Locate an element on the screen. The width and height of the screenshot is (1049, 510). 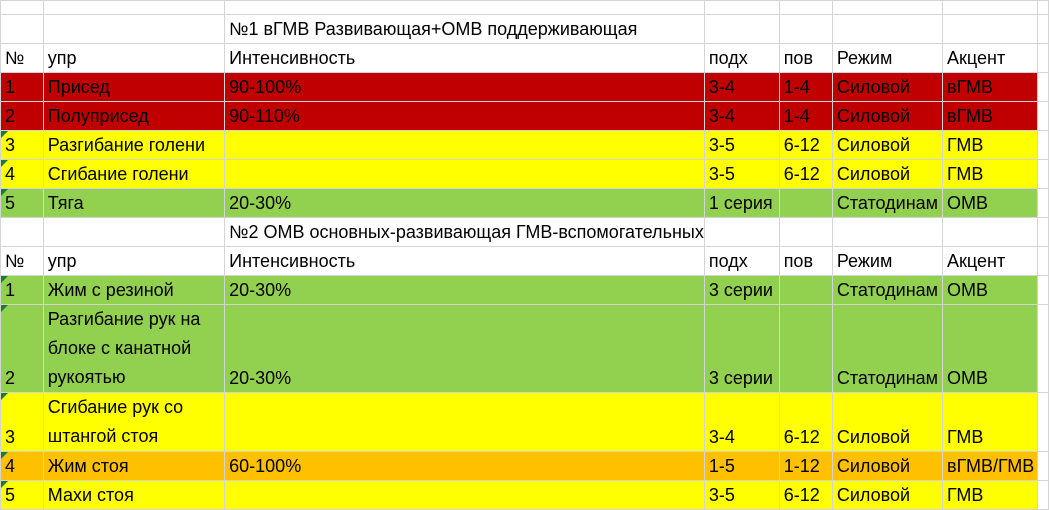
exercise-cell: Тяга is located at coordinates (134, 203).